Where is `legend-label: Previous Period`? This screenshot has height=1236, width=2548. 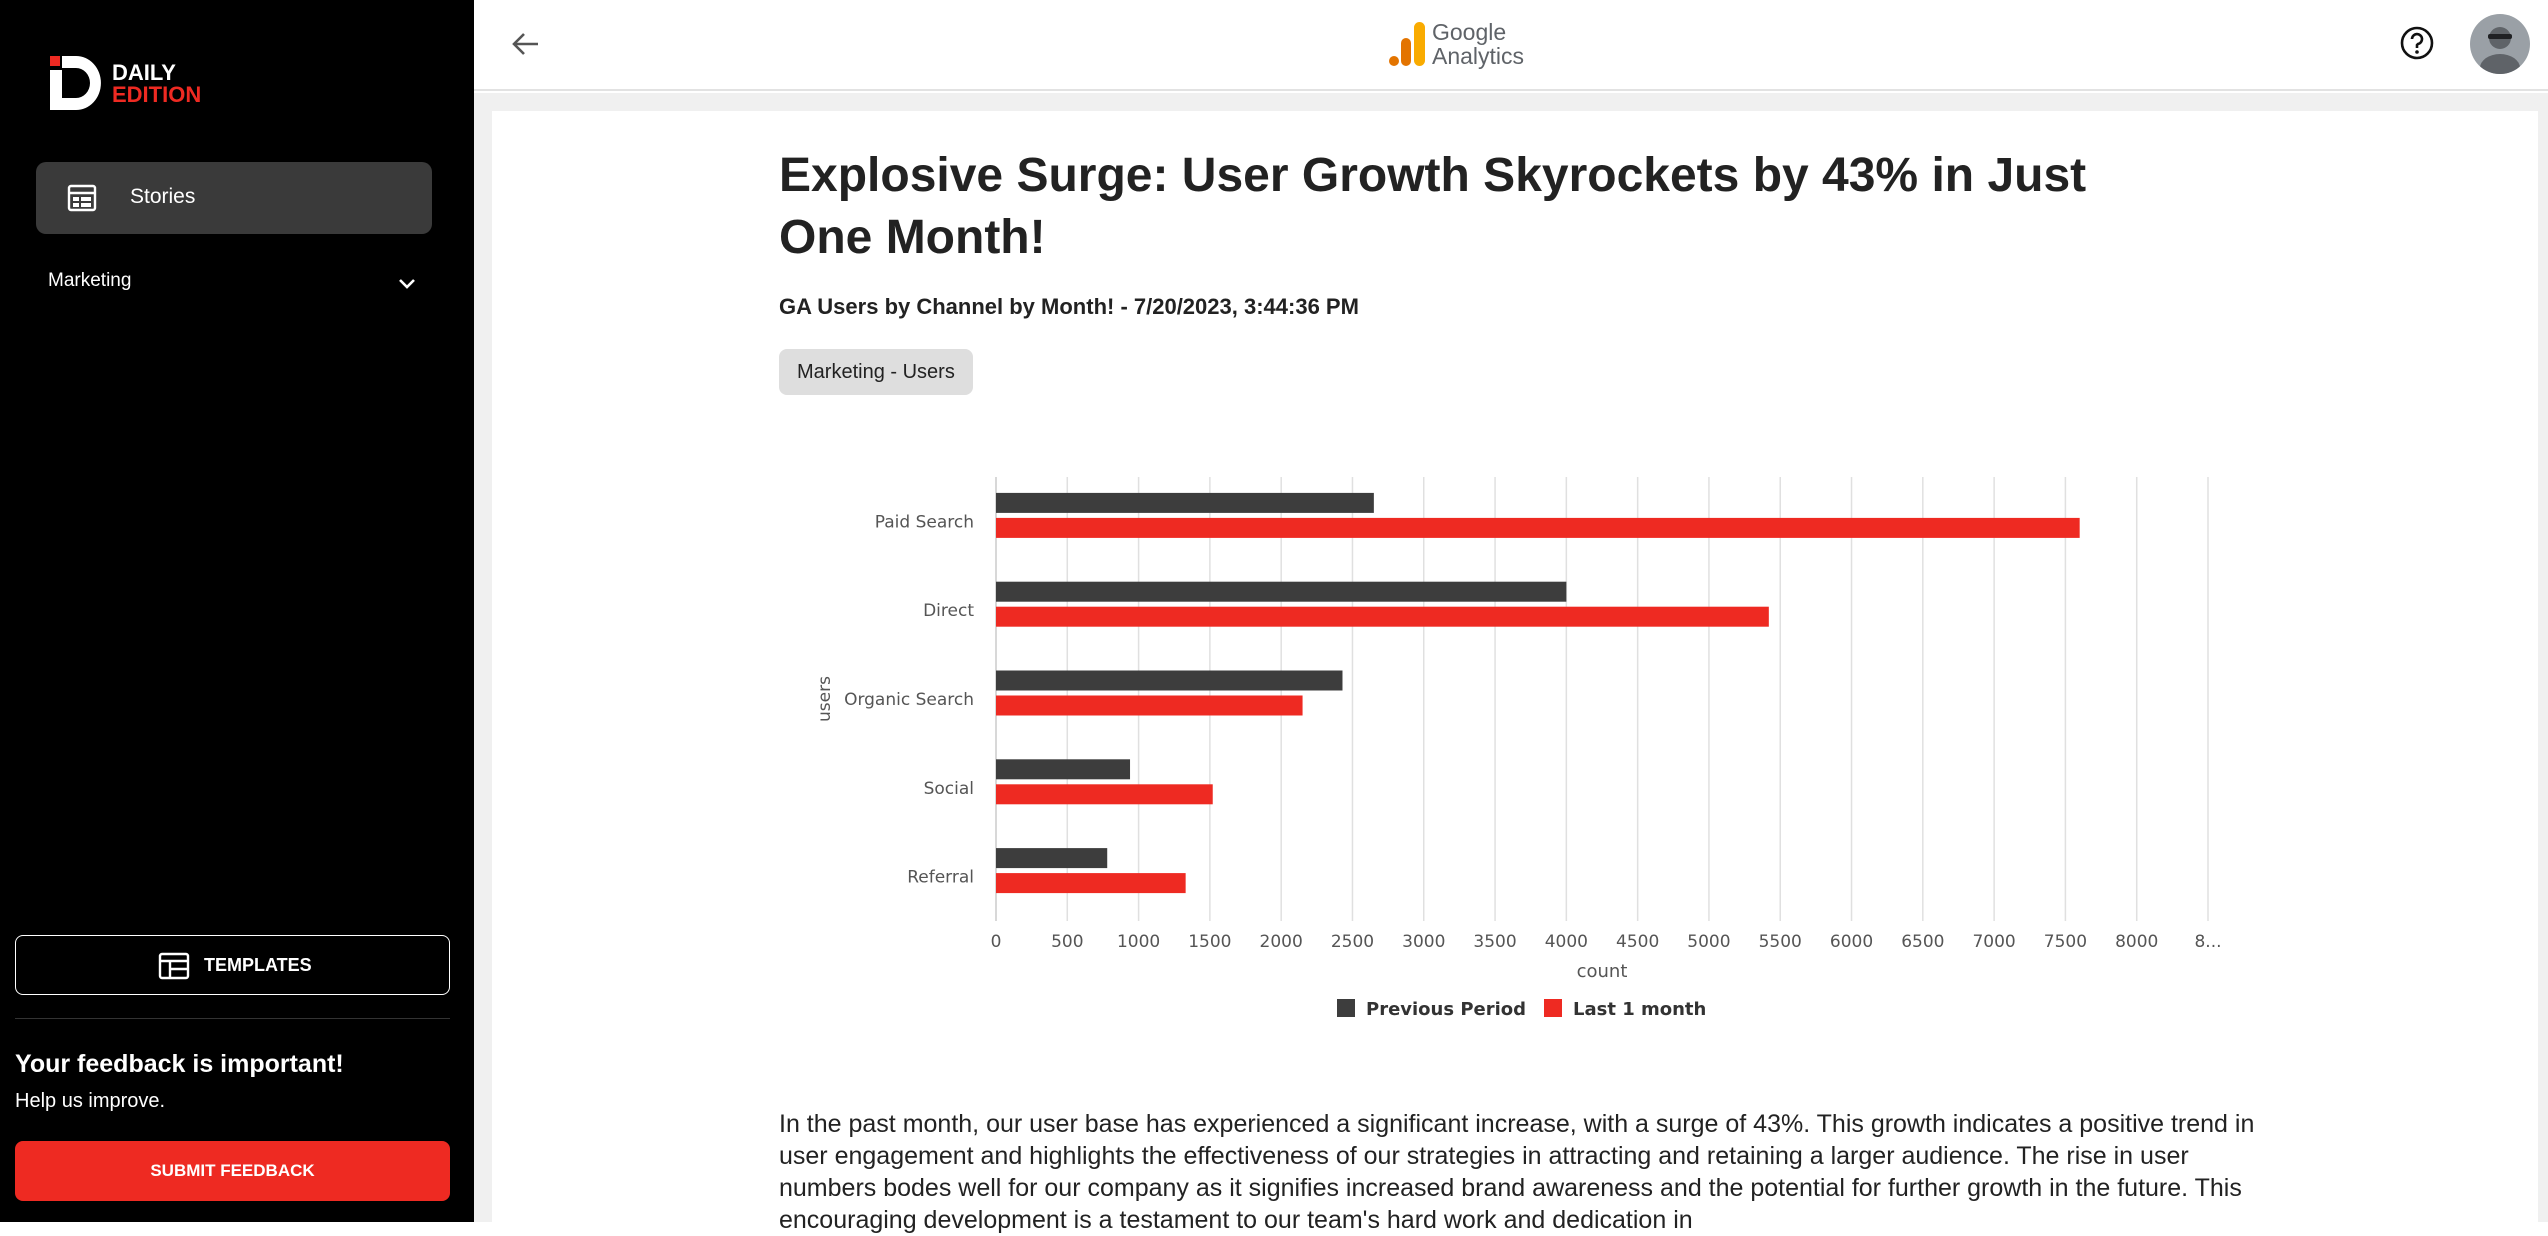 legend-label: Previous Period is located at coordinates (1446, 1009).